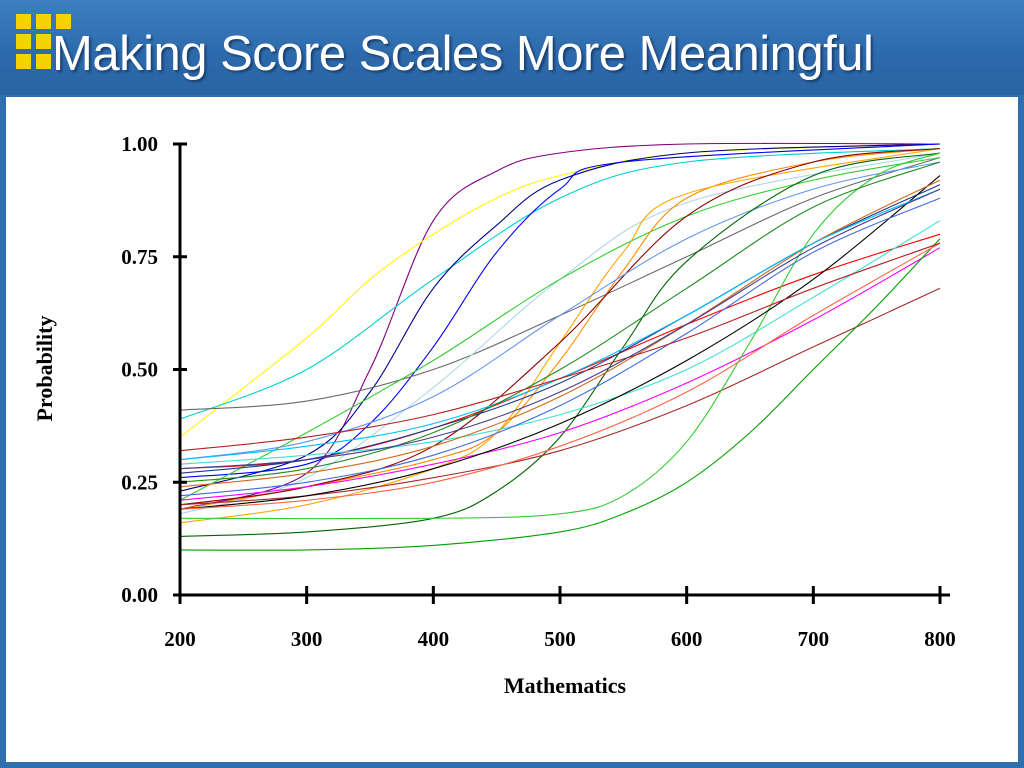 The width and height of the screenshot is (1024, 768). Describe the element at coordinates (687, 639) in the screenshot. I see `x-tick-label: 600` at that location.